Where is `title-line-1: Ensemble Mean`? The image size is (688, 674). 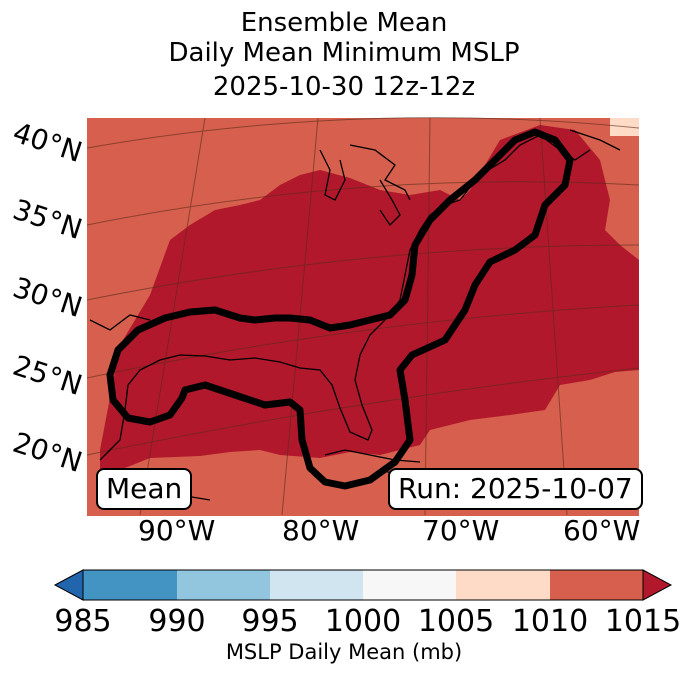 title-line-1: Ensemble Mean is located at coordinates (344, 23).